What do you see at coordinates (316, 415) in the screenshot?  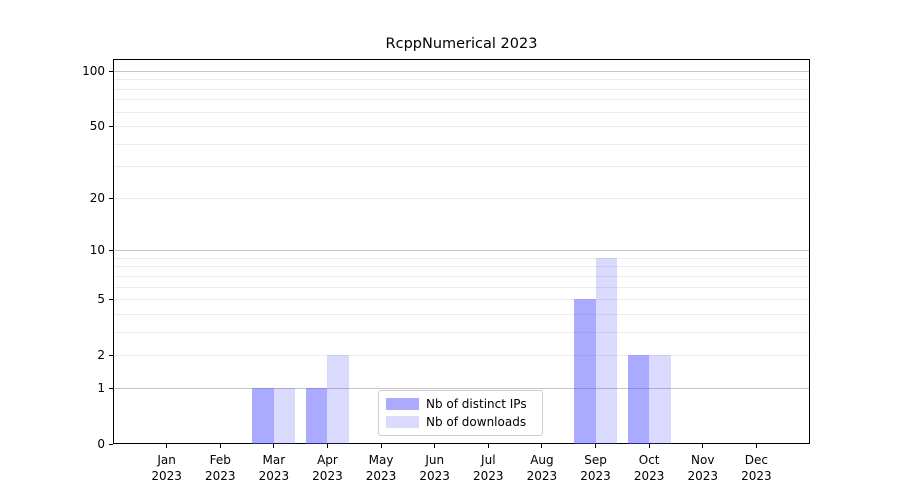 I see `bar-nb-of-distinct-ips-apr` at bounding box center [316, 415].